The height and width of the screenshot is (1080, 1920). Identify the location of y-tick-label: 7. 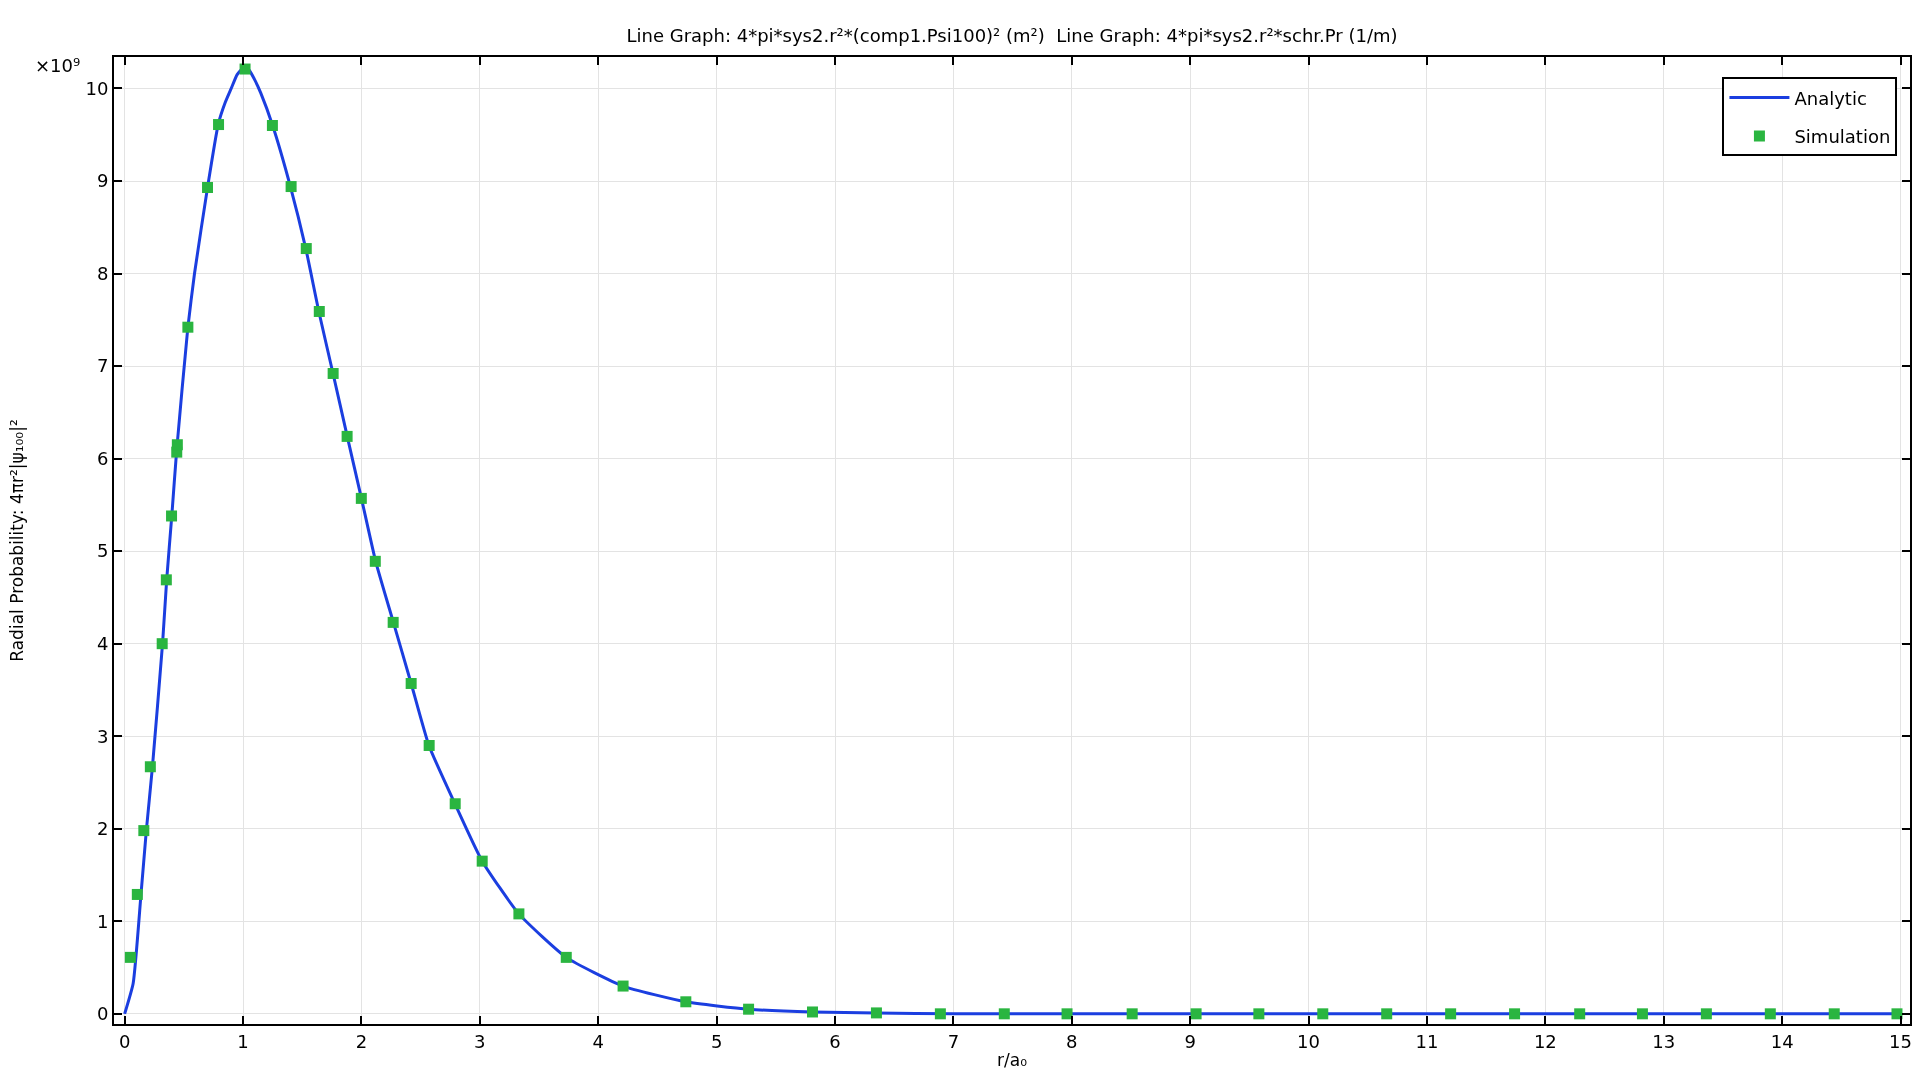
(102, 366).